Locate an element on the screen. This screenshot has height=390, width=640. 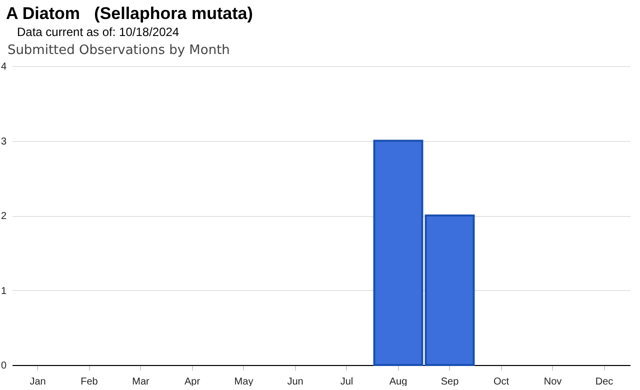
x-tick-label: Dec is located at coordinates (604, 382).